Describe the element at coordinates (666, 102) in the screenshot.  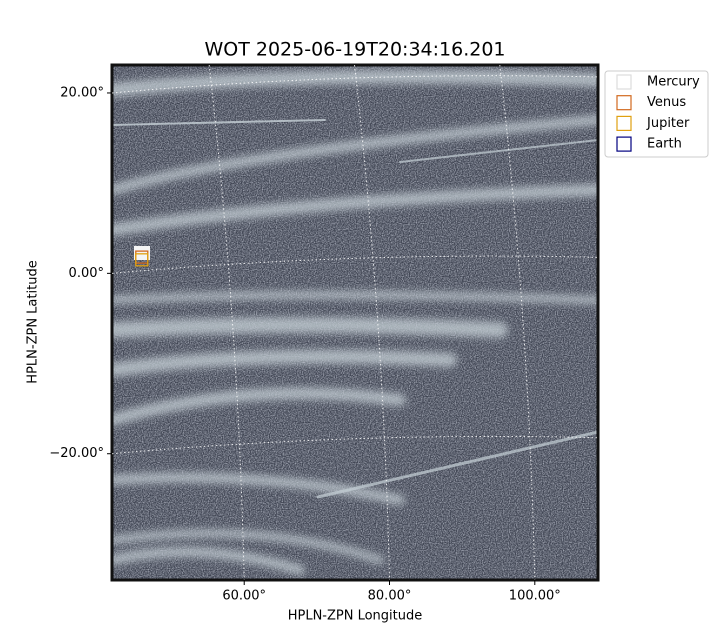
I see `legend-label: Venus` at that location.